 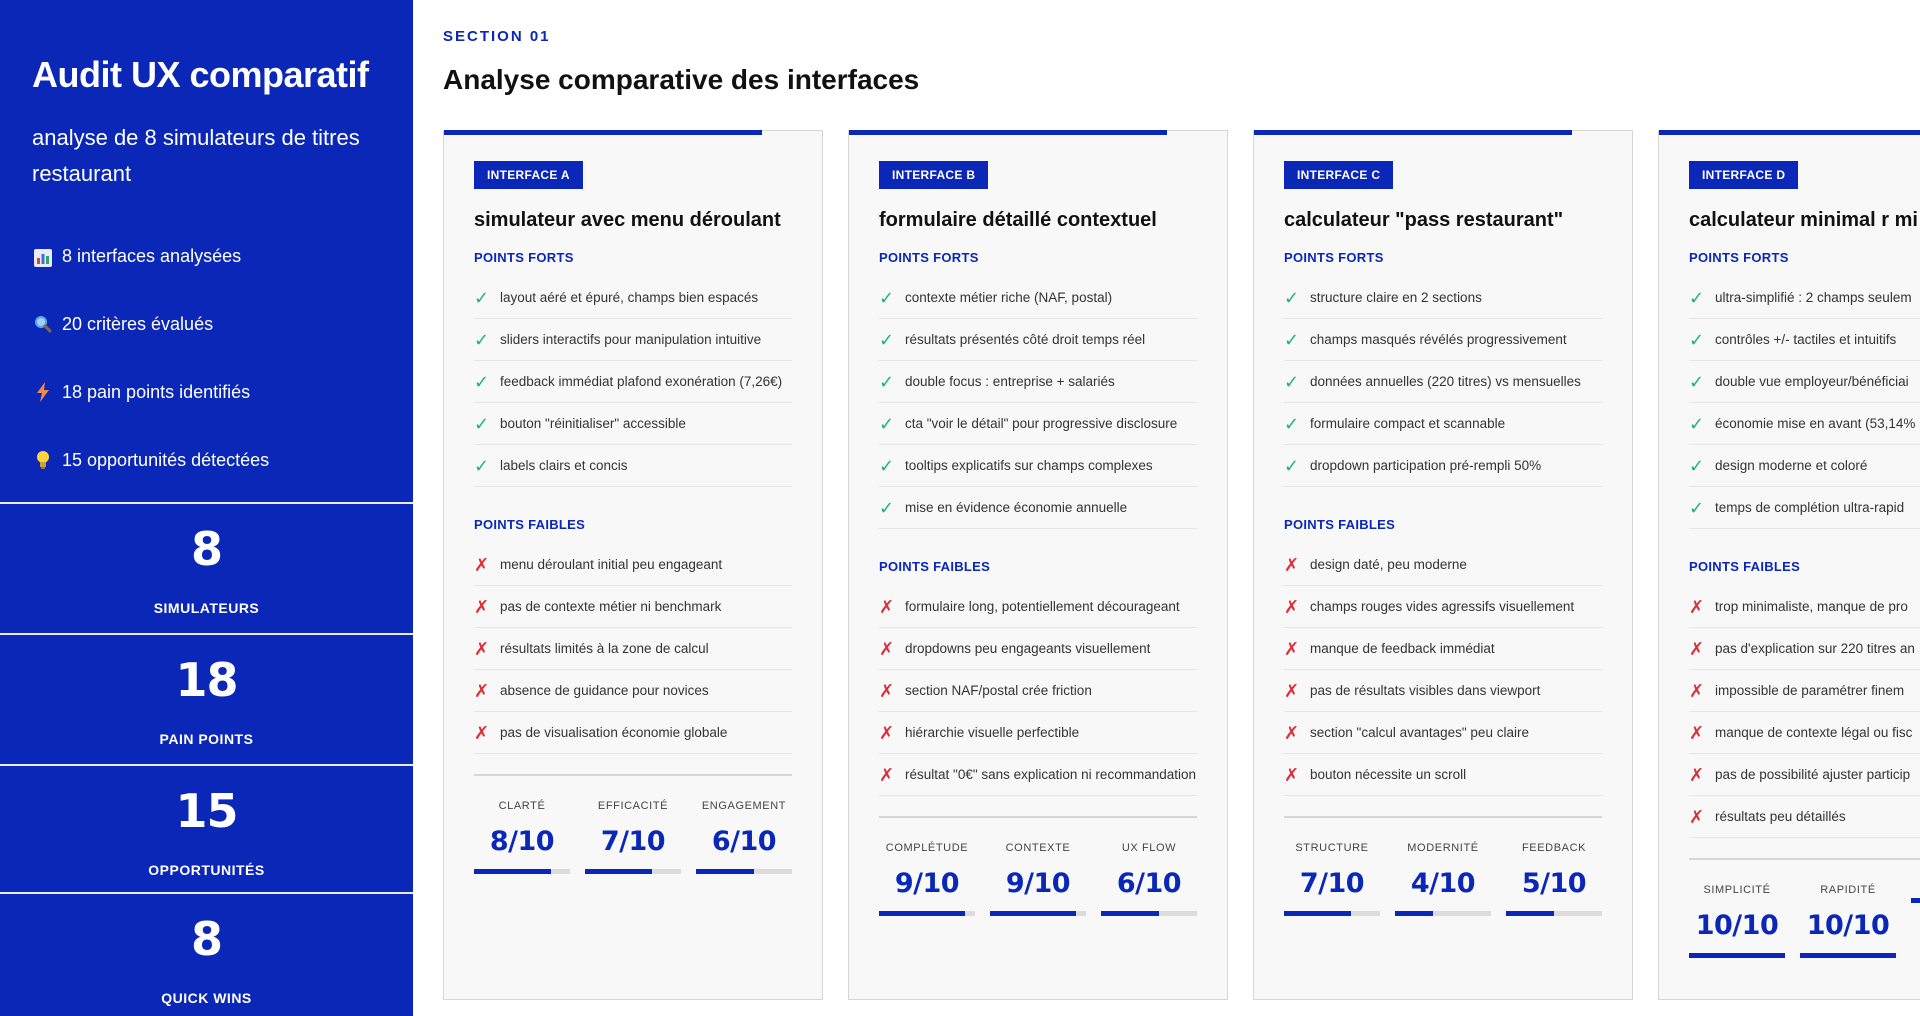 What do you see at coordinates (206, 811) in the screenshot?
I see `kpi-value: 15` at bounding box center [206, 811].